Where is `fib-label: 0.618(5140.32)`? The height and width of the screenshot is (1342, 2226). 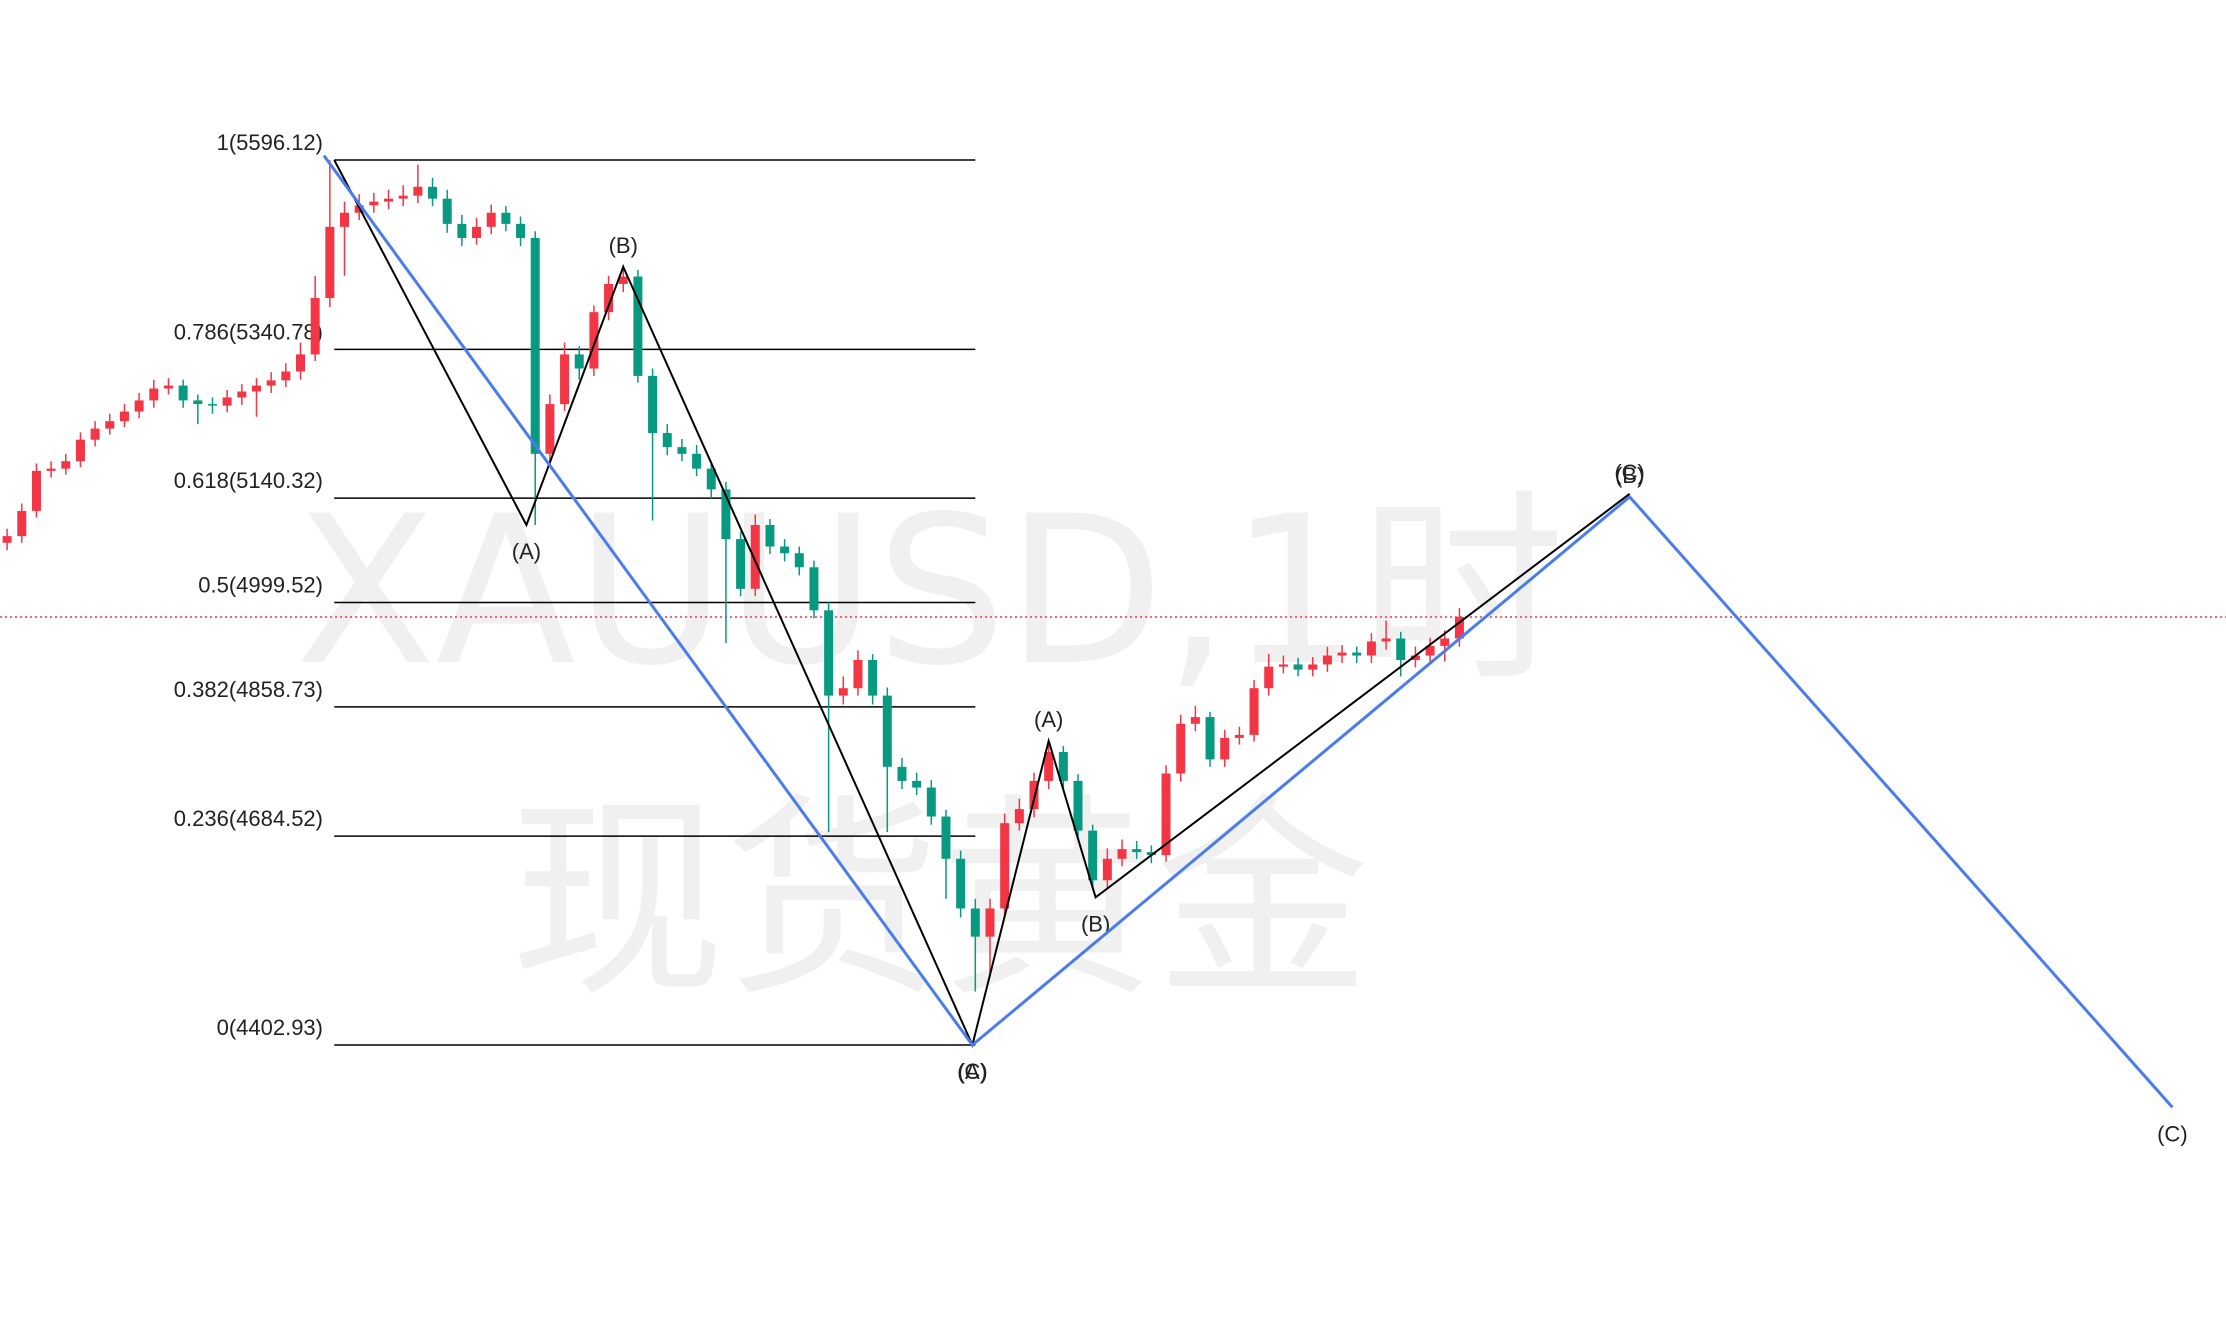
fib-label: 0.618(5140.32) is located at coordinates (248, 480).